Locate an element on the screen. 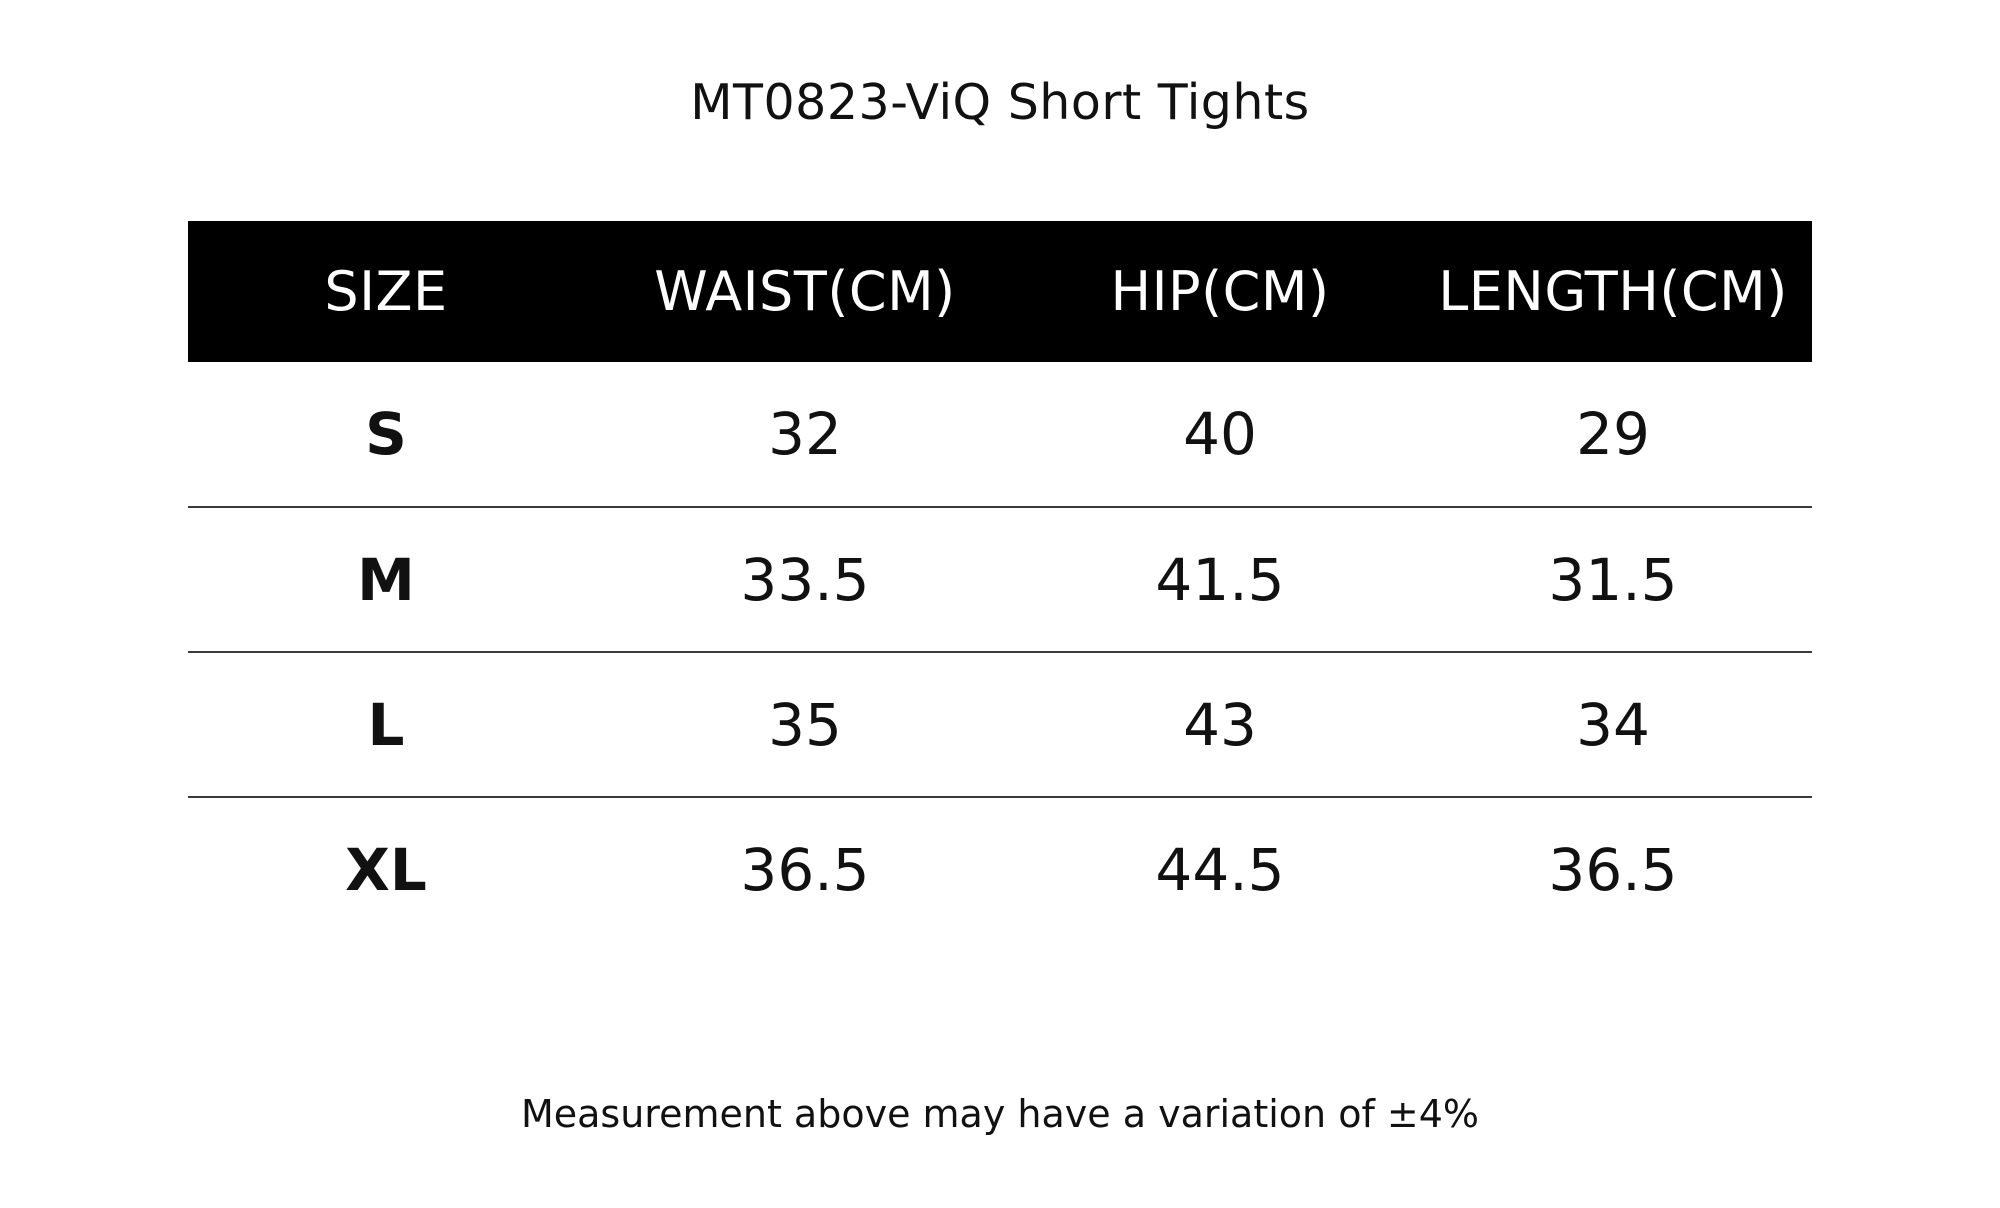 The width and height of the screenshot is (2000, 1208). table-row: M 33.5 41.5 31.5 is located at coordinates (1000, 579).